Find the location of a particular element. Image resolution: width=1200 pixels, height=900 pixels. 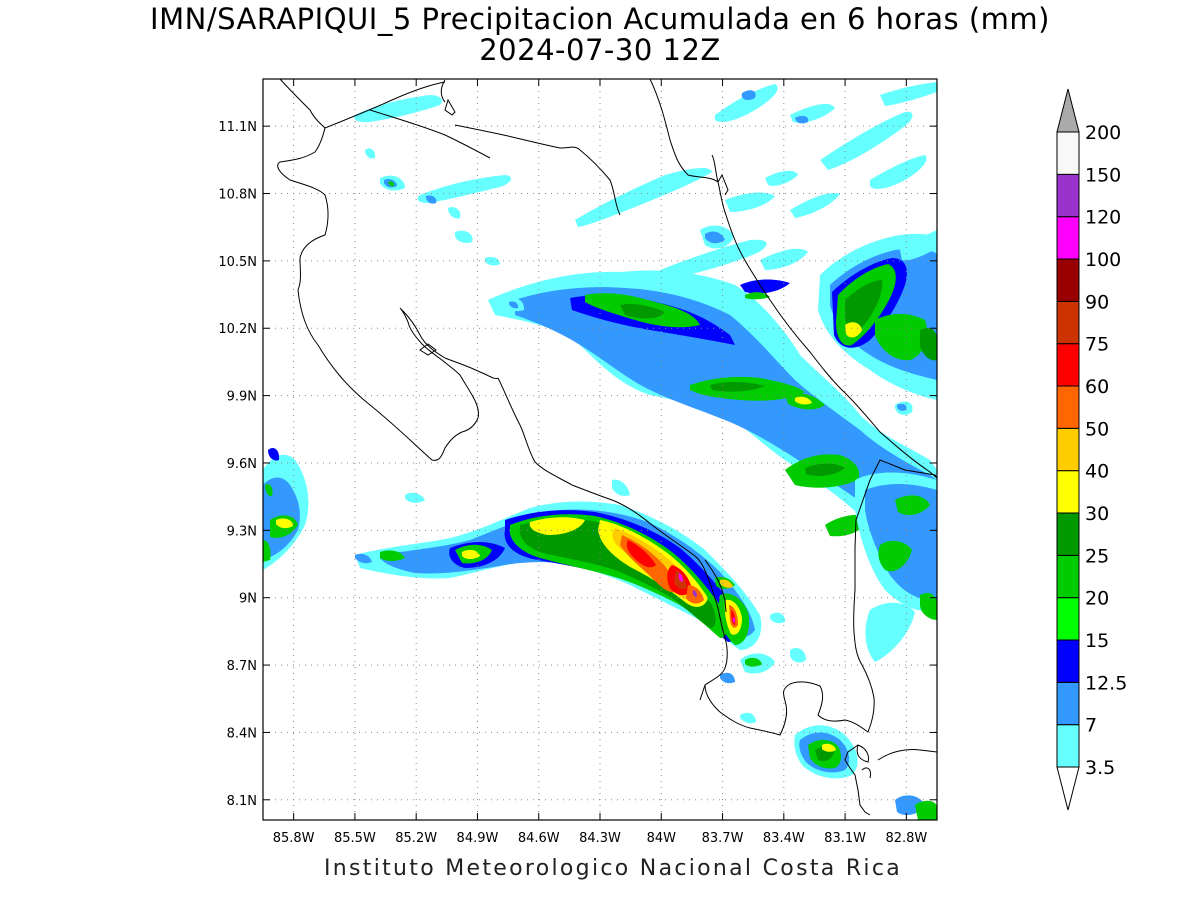

lat-tick-label: 10.2N is located at coordinates (237, 329).